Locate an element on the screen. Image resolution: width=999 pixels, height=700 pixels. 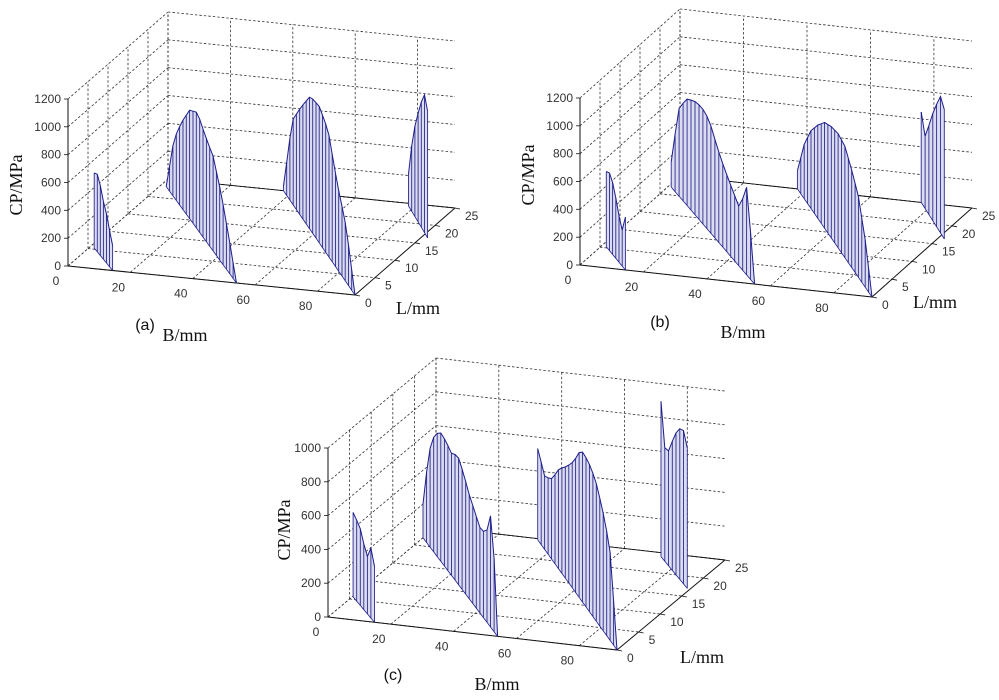
panel-label: (b) is located at coordinates (660, 322).